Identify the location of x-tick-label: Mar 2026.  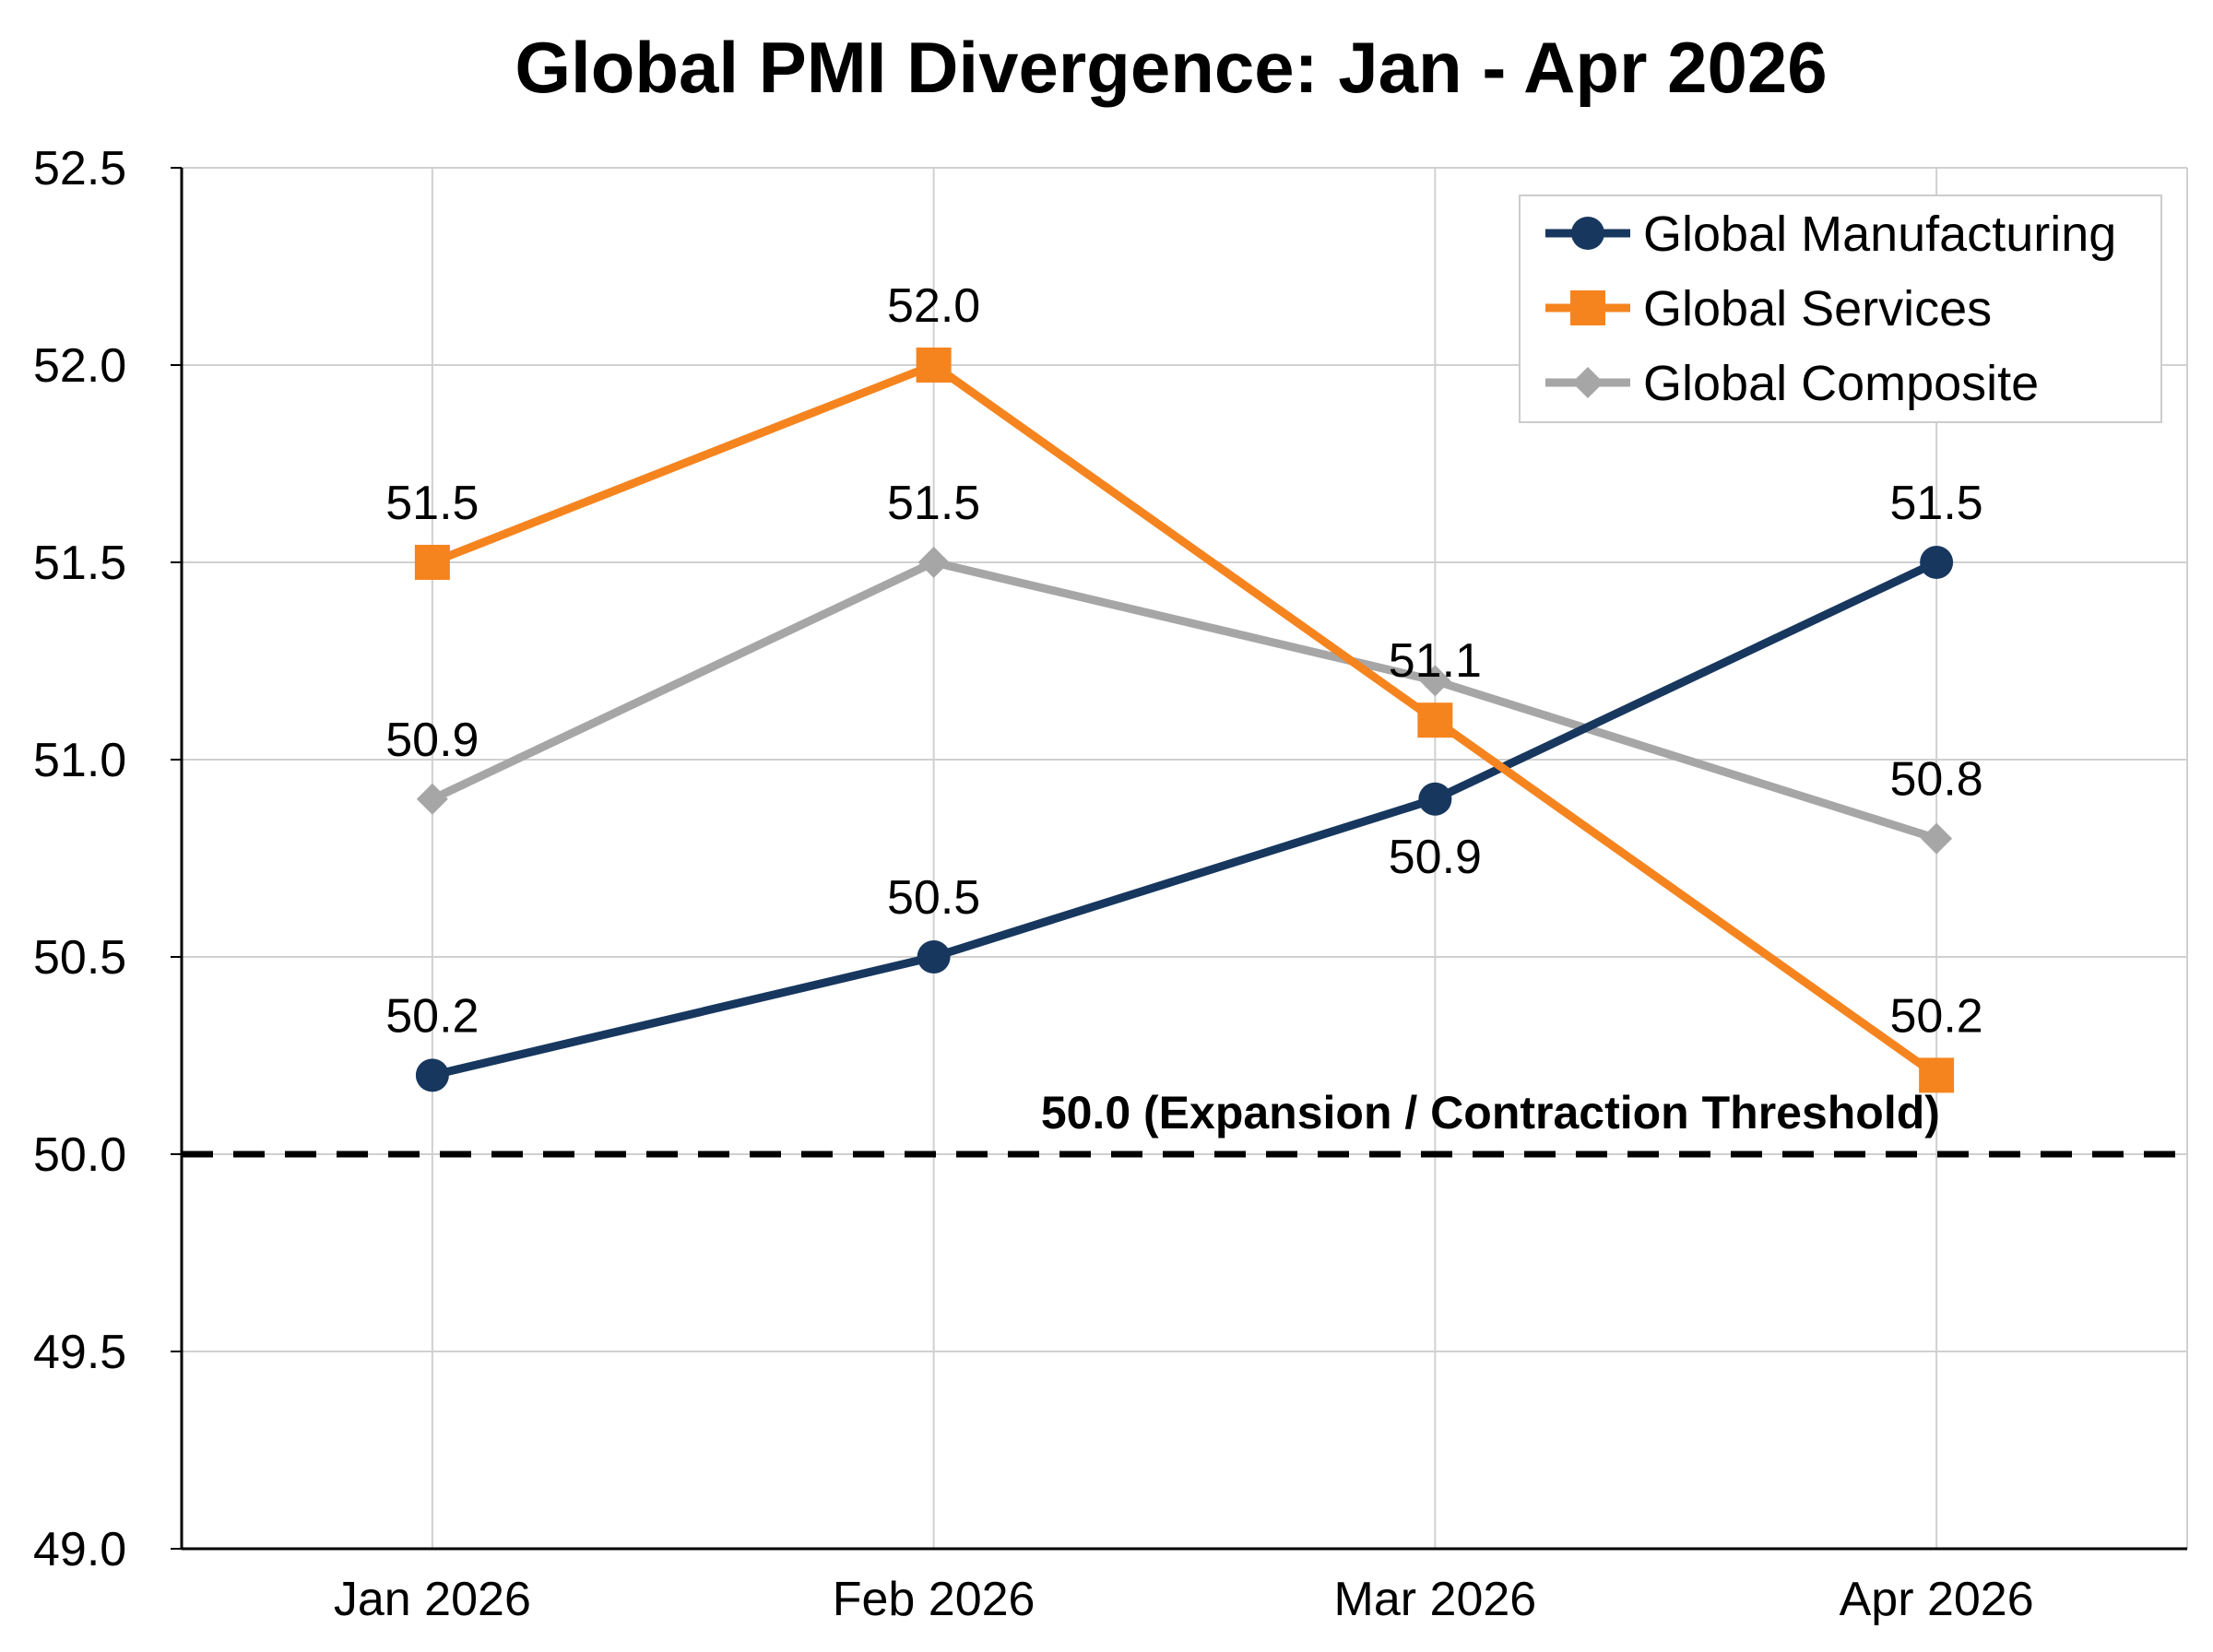
(1435, 1599).